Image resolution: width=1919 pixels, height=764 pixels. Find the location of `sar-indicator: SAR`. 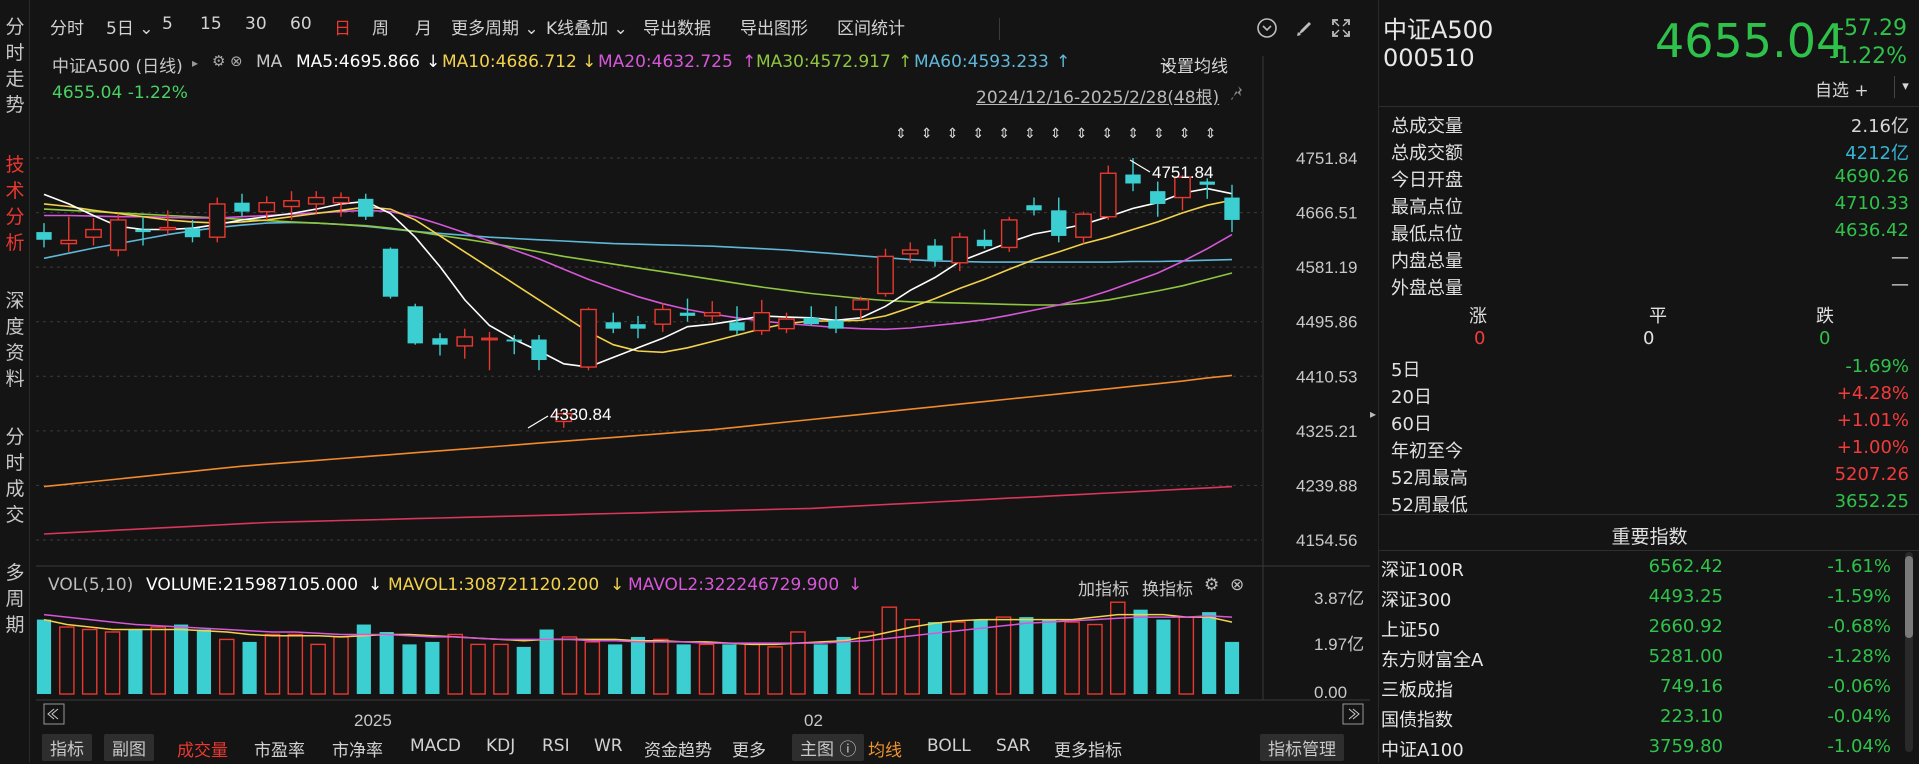

sar-indicator: SAR is located at coordinates (1013, 746).